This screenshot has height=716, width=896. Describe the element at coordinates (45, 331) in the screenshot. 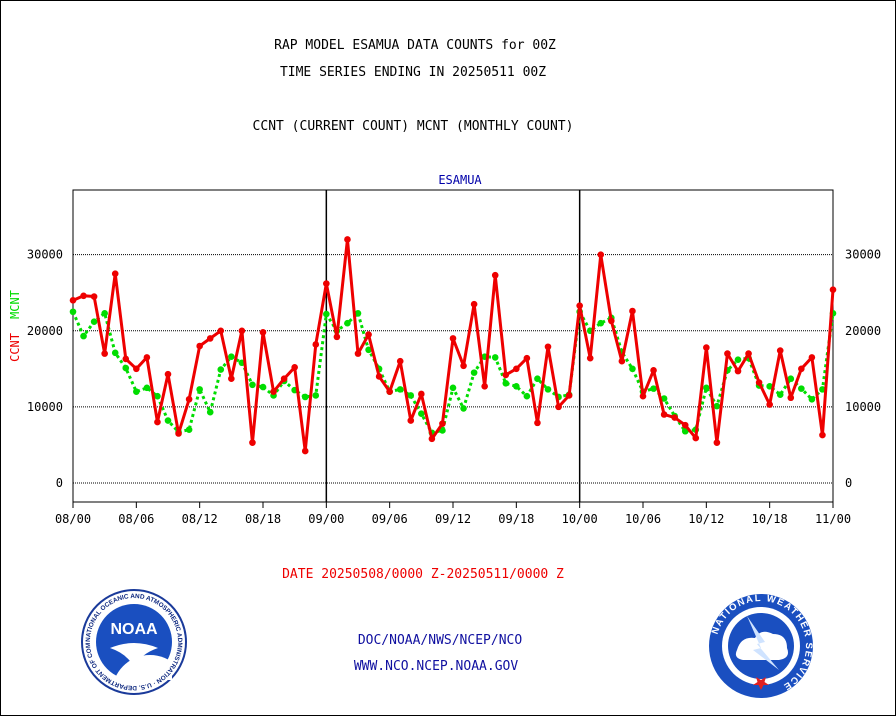

I see `y-tick-label-left: 20000` at that location.